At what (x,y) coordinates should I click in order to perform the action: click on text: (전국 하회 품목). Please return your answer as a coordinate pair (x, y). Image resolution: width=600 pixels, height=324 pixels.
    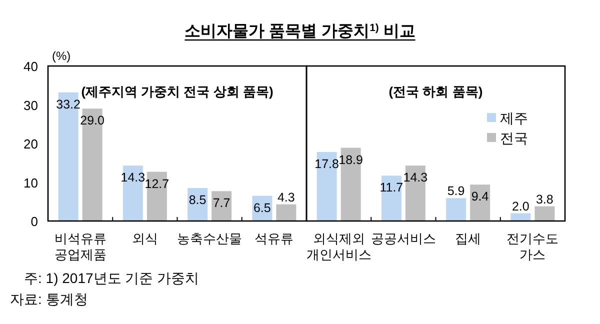
    Looking at the image, I should click on (435, 91).